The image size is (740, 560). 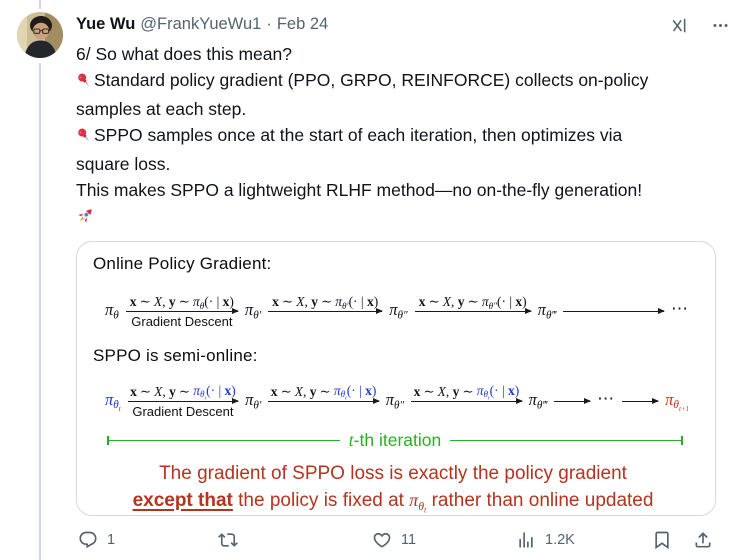 I want to click on share-icon, so click(x=703, y=540).